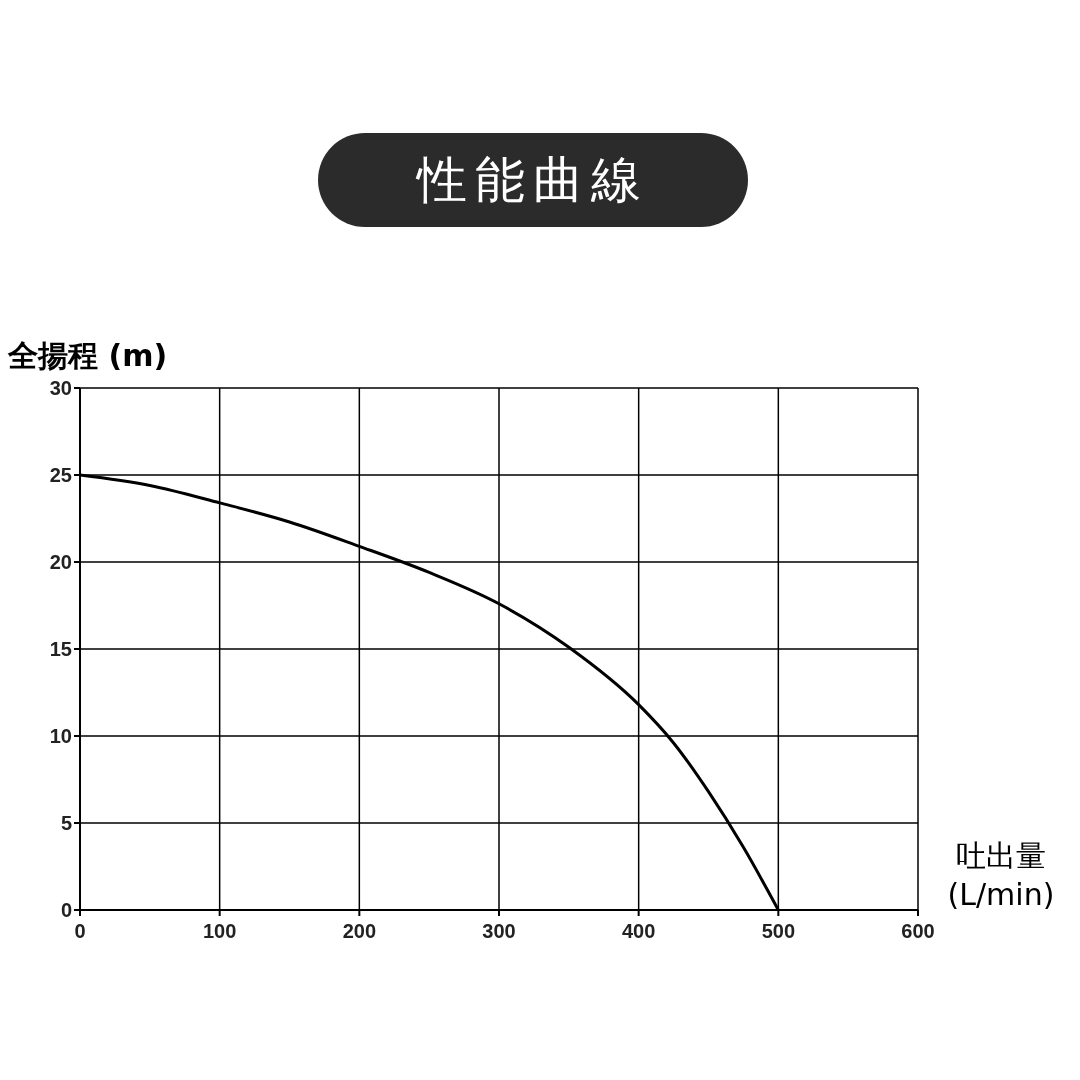 This screenshot has width=1080, height=1080. What do you see at coordinates (60, 388) in the screenshot?
I see `y-tick-label: 30` at bounding box center [60, 388].